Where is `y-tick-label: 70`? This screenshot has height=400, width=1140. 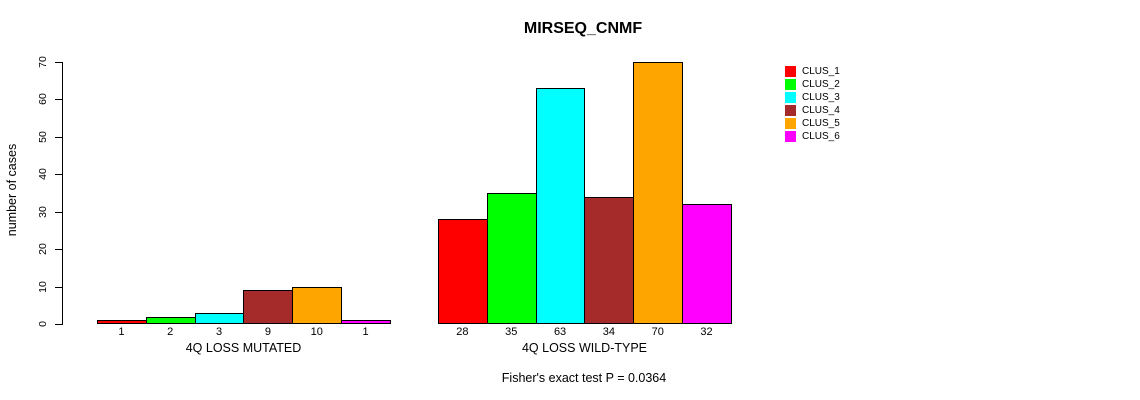
y-tick-label: 70 is located at coordinates (43, 62).